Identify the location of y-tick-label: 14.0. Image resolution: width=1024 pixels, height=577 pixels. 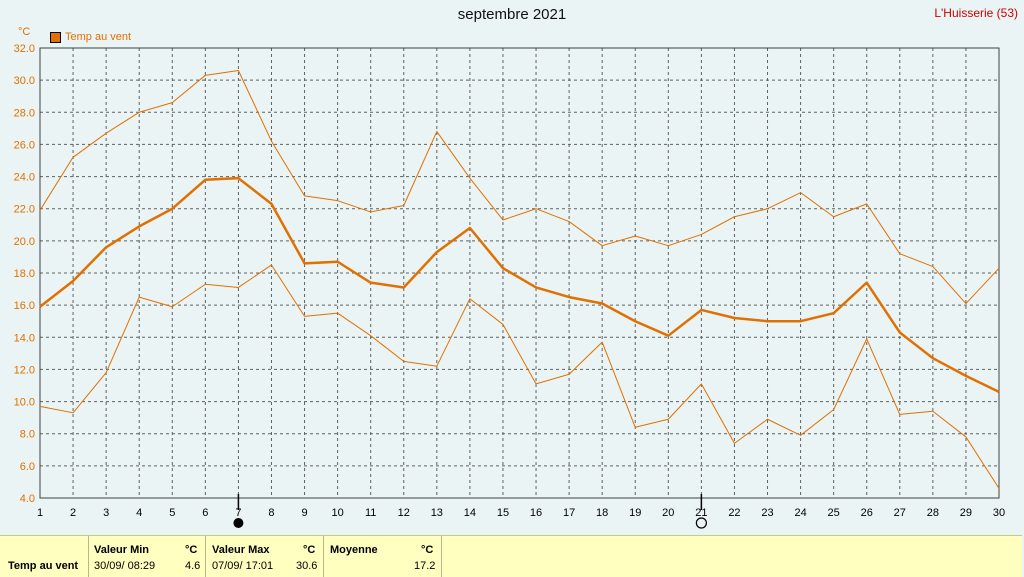
(24, 338).